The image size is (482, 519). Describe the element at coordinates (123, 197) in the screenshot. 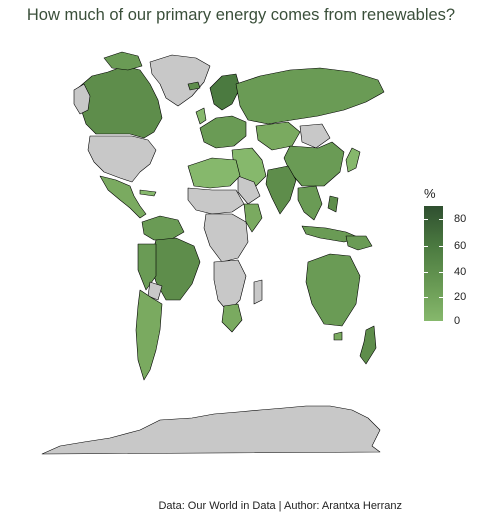

I see `mexico` at that location.